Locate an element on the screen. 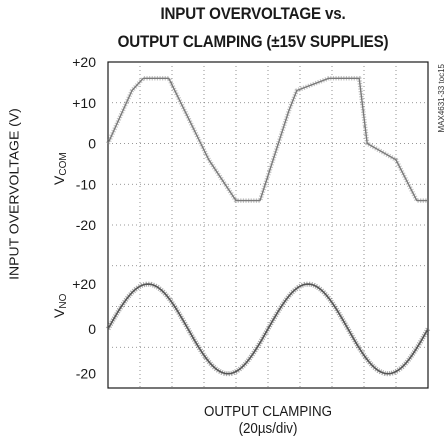 The height and width of the screenshot is (440, 446). chart-title-line-1: INPUT OVERVOLTAGE vs. is located at coordinates (253, 14).